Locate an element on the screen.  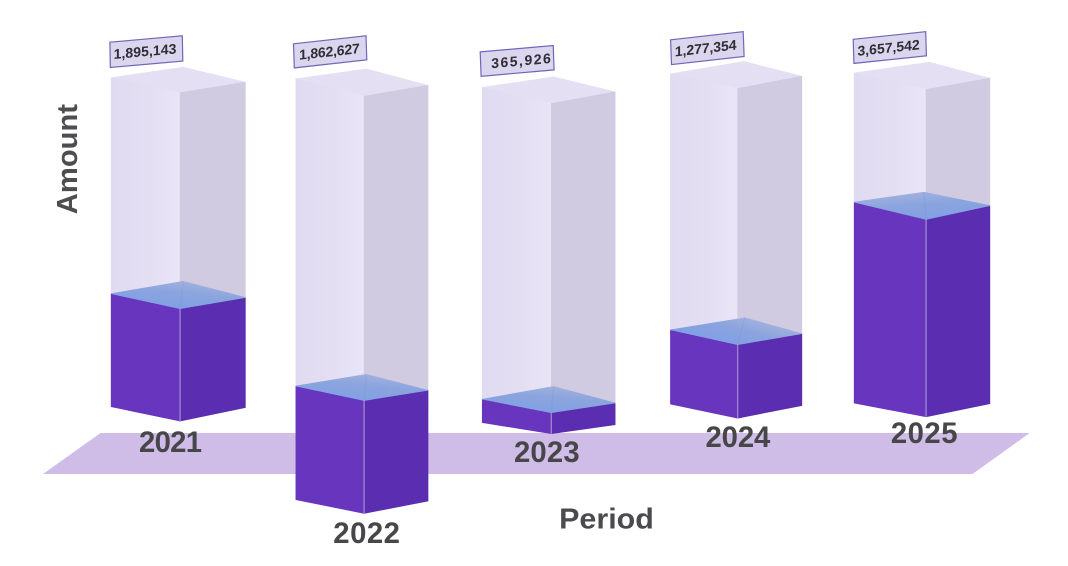
svg-text: 2025 is located at coordinates (924, 433).